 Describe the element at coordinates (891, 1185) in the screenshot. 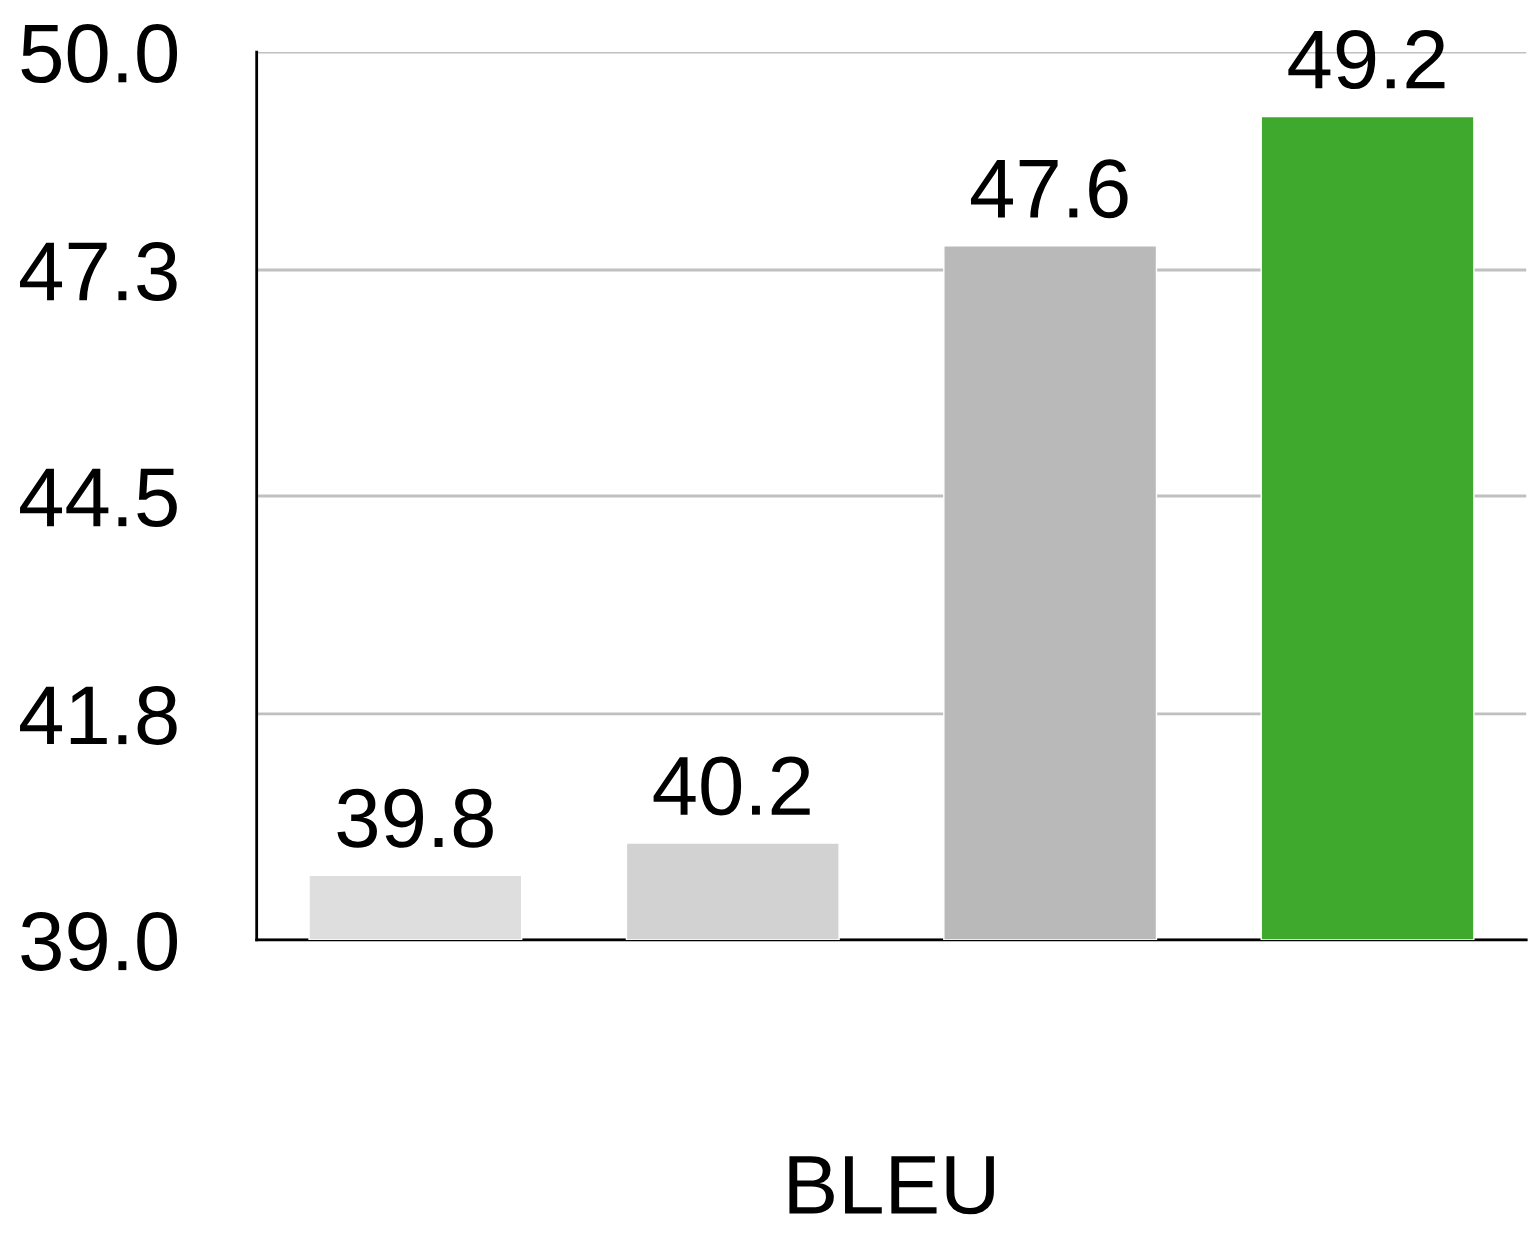

I see `x-axis-title: BLEU` at that location.